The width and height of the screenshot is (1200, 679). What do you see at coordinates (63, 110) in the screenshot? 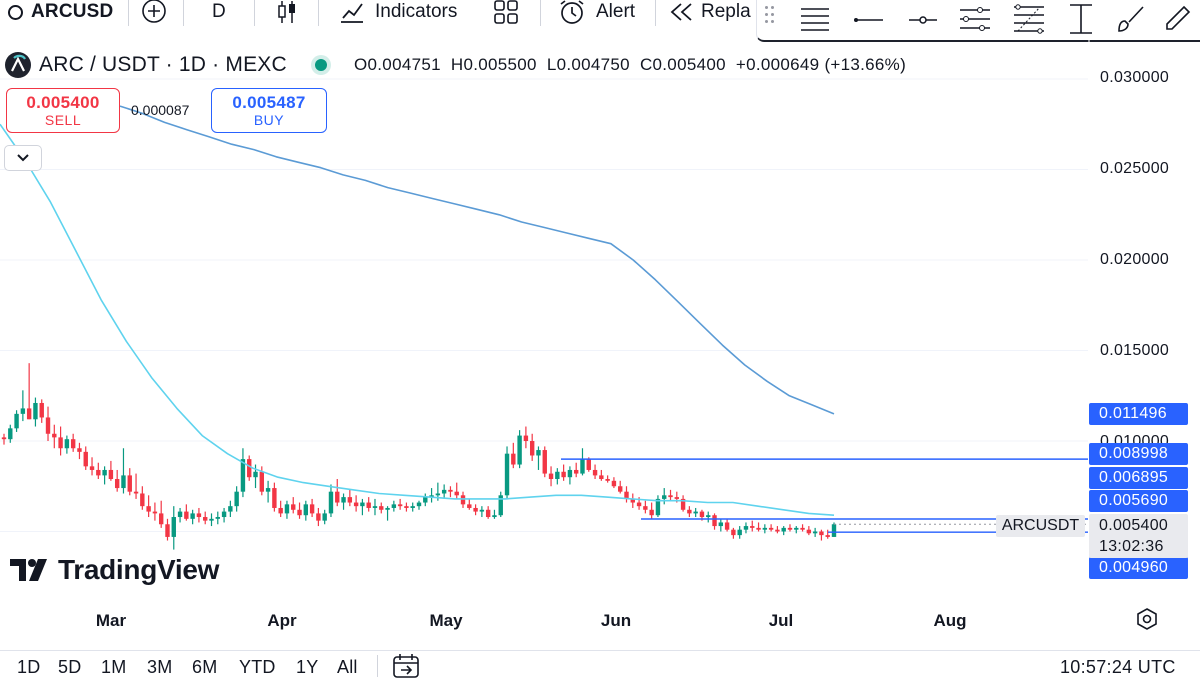
I see `sell-button: 0.005400 SELL` at bounding box center [63, 110].